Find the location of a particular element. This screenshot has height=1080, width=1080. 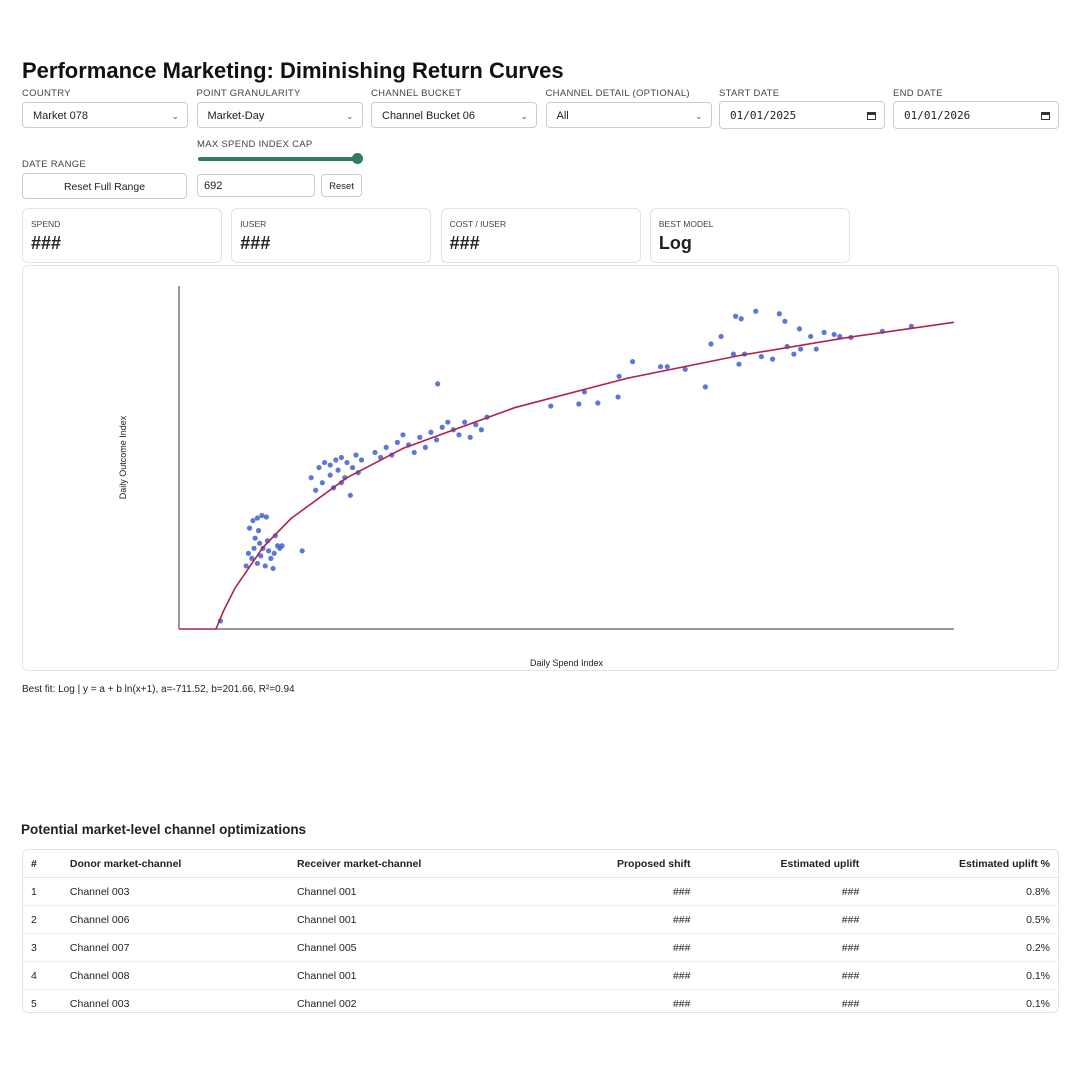

cap-input: 692 is located at coordinates (256, 185).